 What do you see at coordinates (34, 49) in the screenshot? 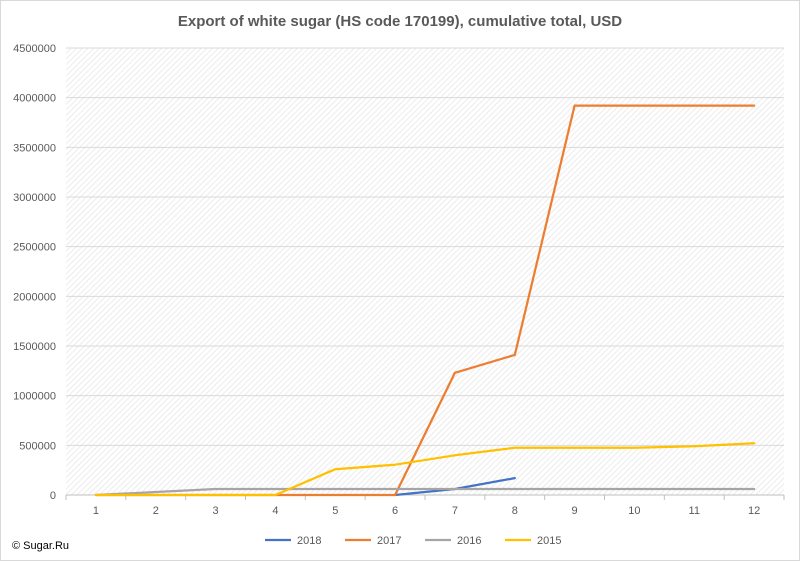
I see `y-tick-label: 4500000` at bounding box center [34, 49].